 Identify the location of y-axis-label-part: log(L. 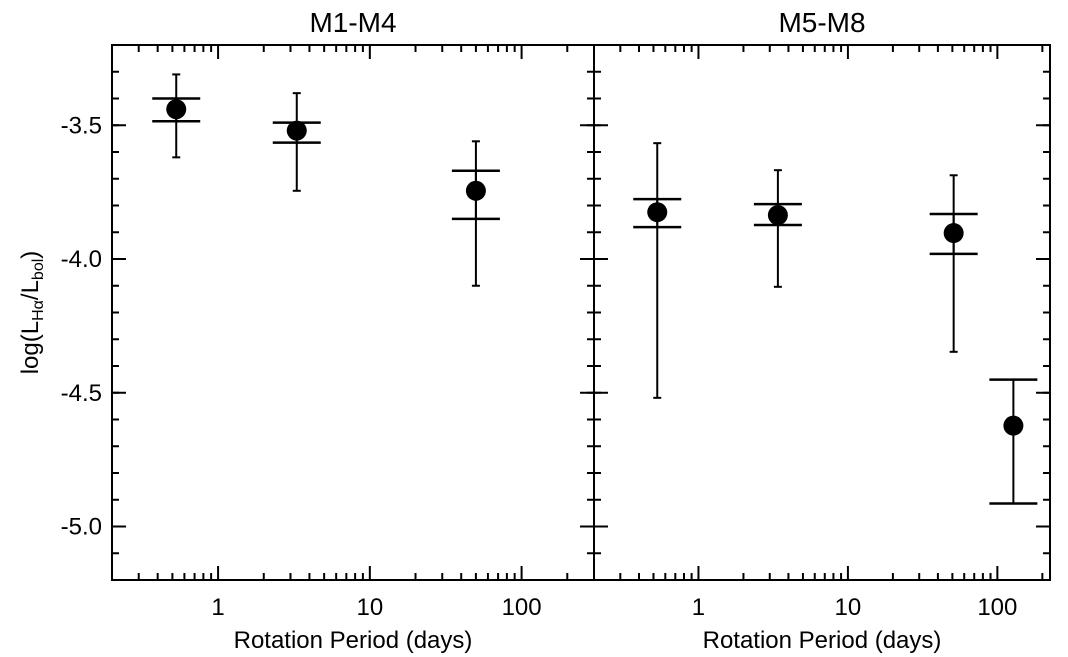
(30, 347).